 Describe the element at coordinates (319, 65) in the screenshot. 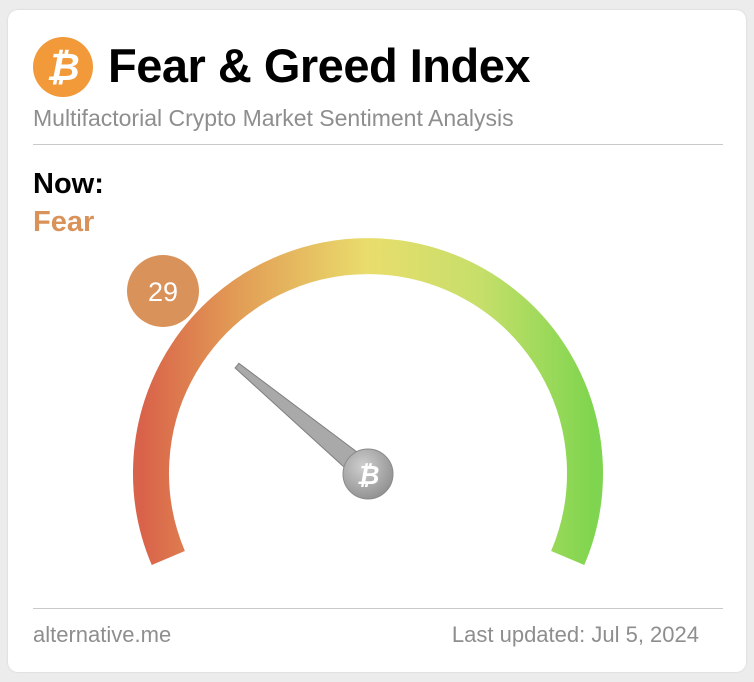

I see `page-title: Fear & Greed Index` at that location.